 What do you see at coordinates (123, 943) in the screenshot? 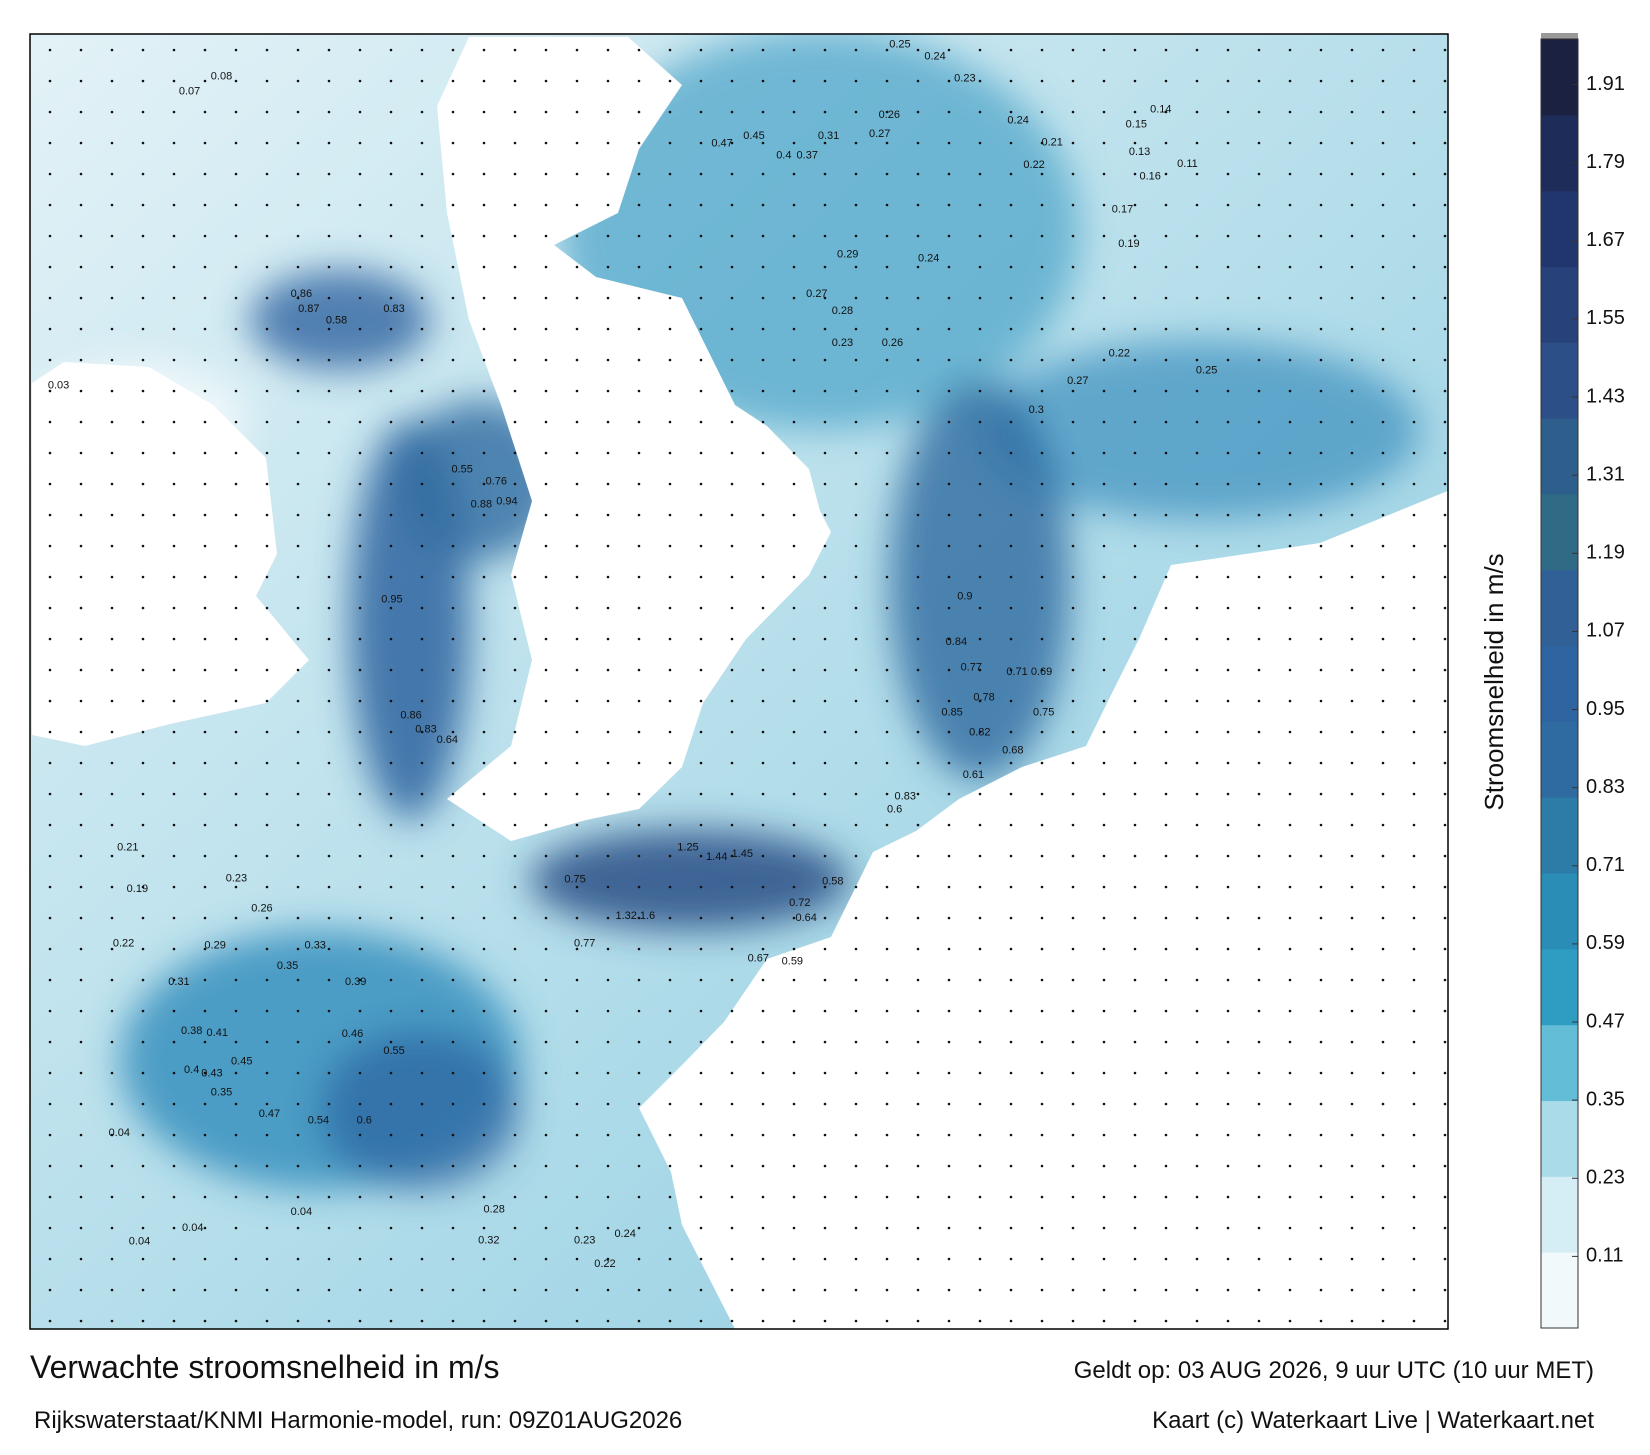
I see `speed-label: 0.22` at bounding box center [123, 943].